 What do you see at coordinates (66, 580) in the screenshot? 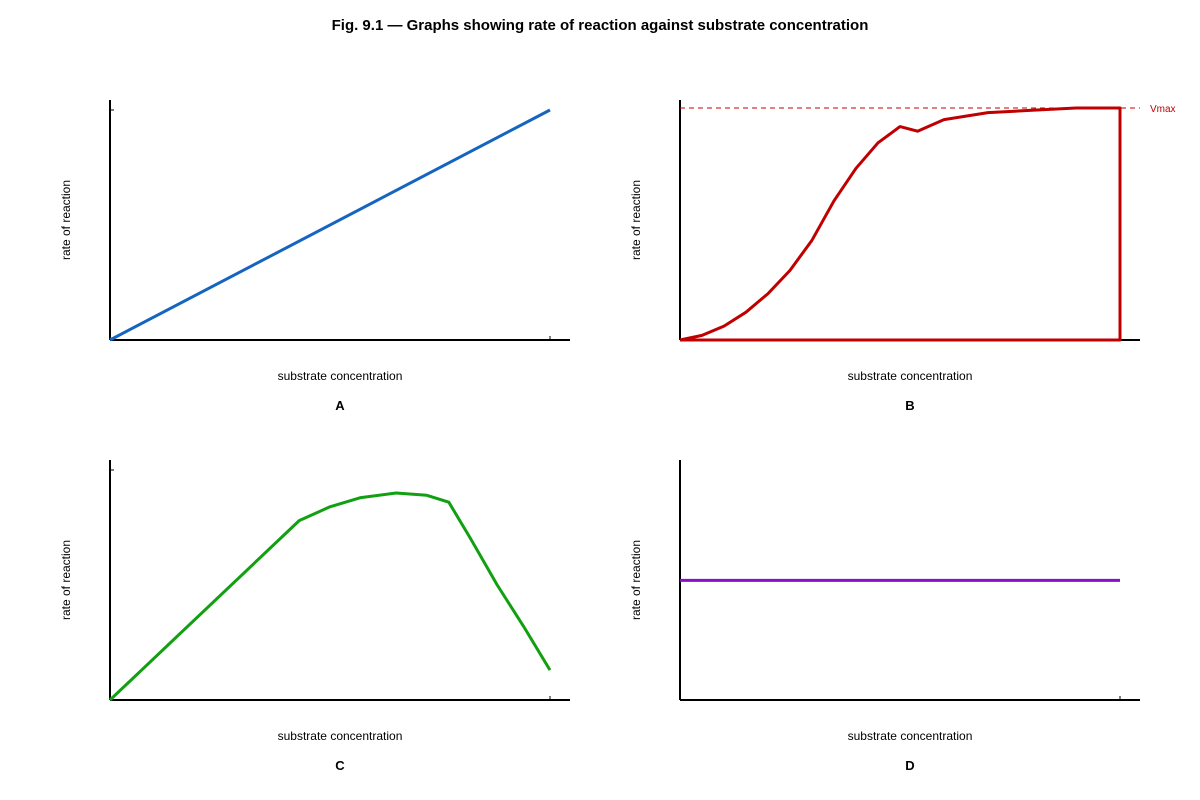
I see `panel-c-ylabel: rate of reaction` at bounding box center [66, 580].